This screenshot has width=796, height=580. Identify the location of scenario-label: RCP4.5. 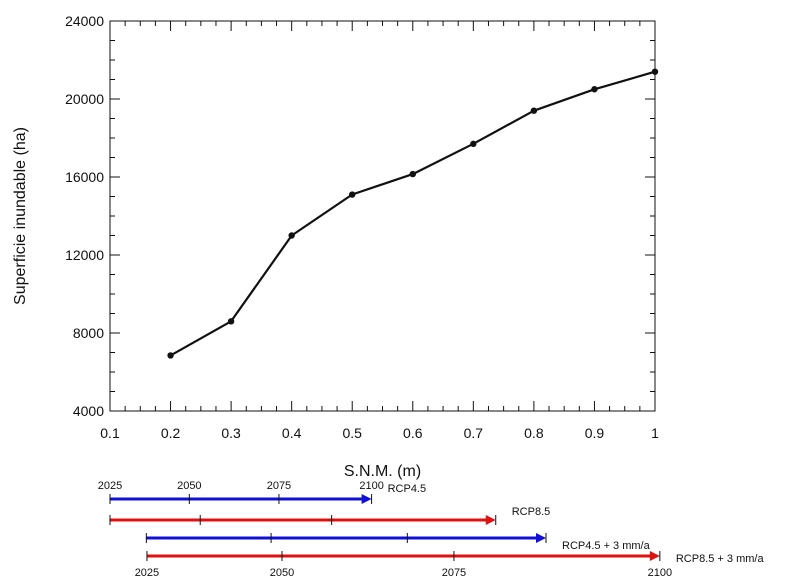
(407, 489).